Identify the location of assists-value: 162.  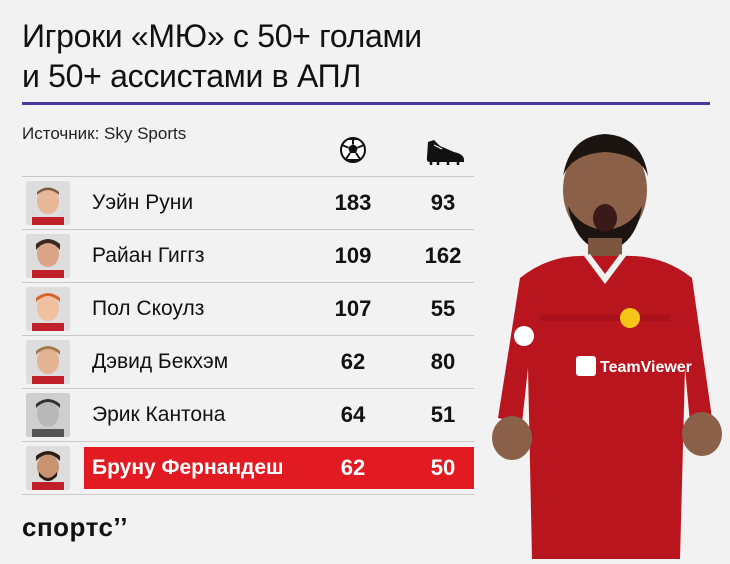
(443, 255).